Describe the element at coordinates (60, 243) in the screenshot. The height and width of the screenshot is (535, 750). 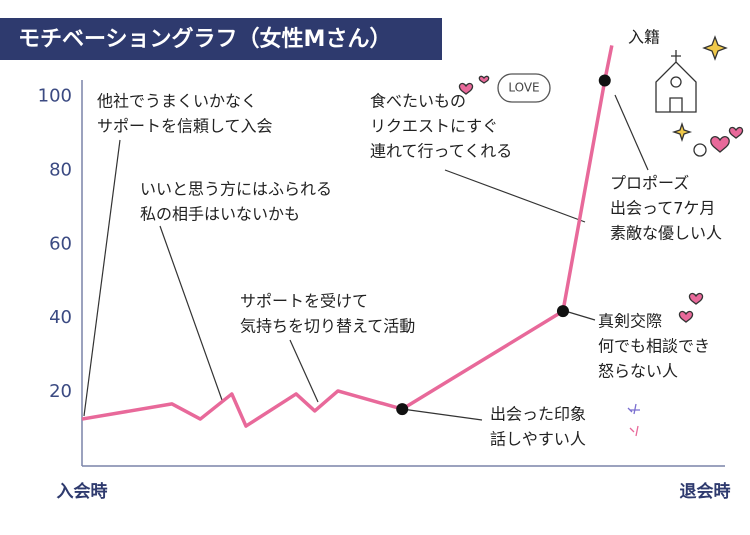
I see `y-tick-label: 60` at that location.